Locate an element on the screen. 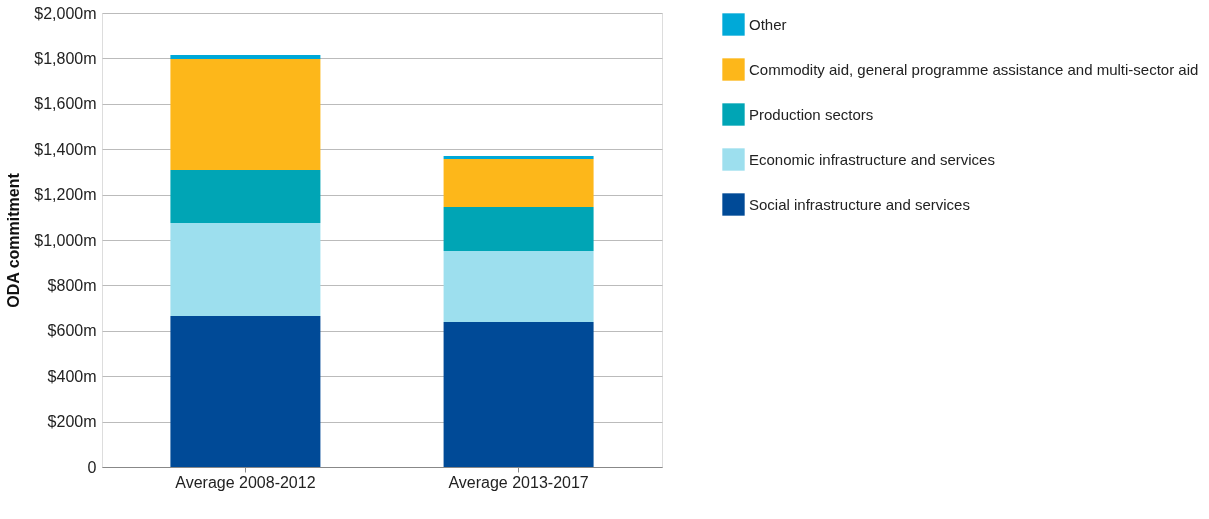 This screenshot has height=519, width=1209. y-tick-label: $800m is located at coordinates (72, 285).